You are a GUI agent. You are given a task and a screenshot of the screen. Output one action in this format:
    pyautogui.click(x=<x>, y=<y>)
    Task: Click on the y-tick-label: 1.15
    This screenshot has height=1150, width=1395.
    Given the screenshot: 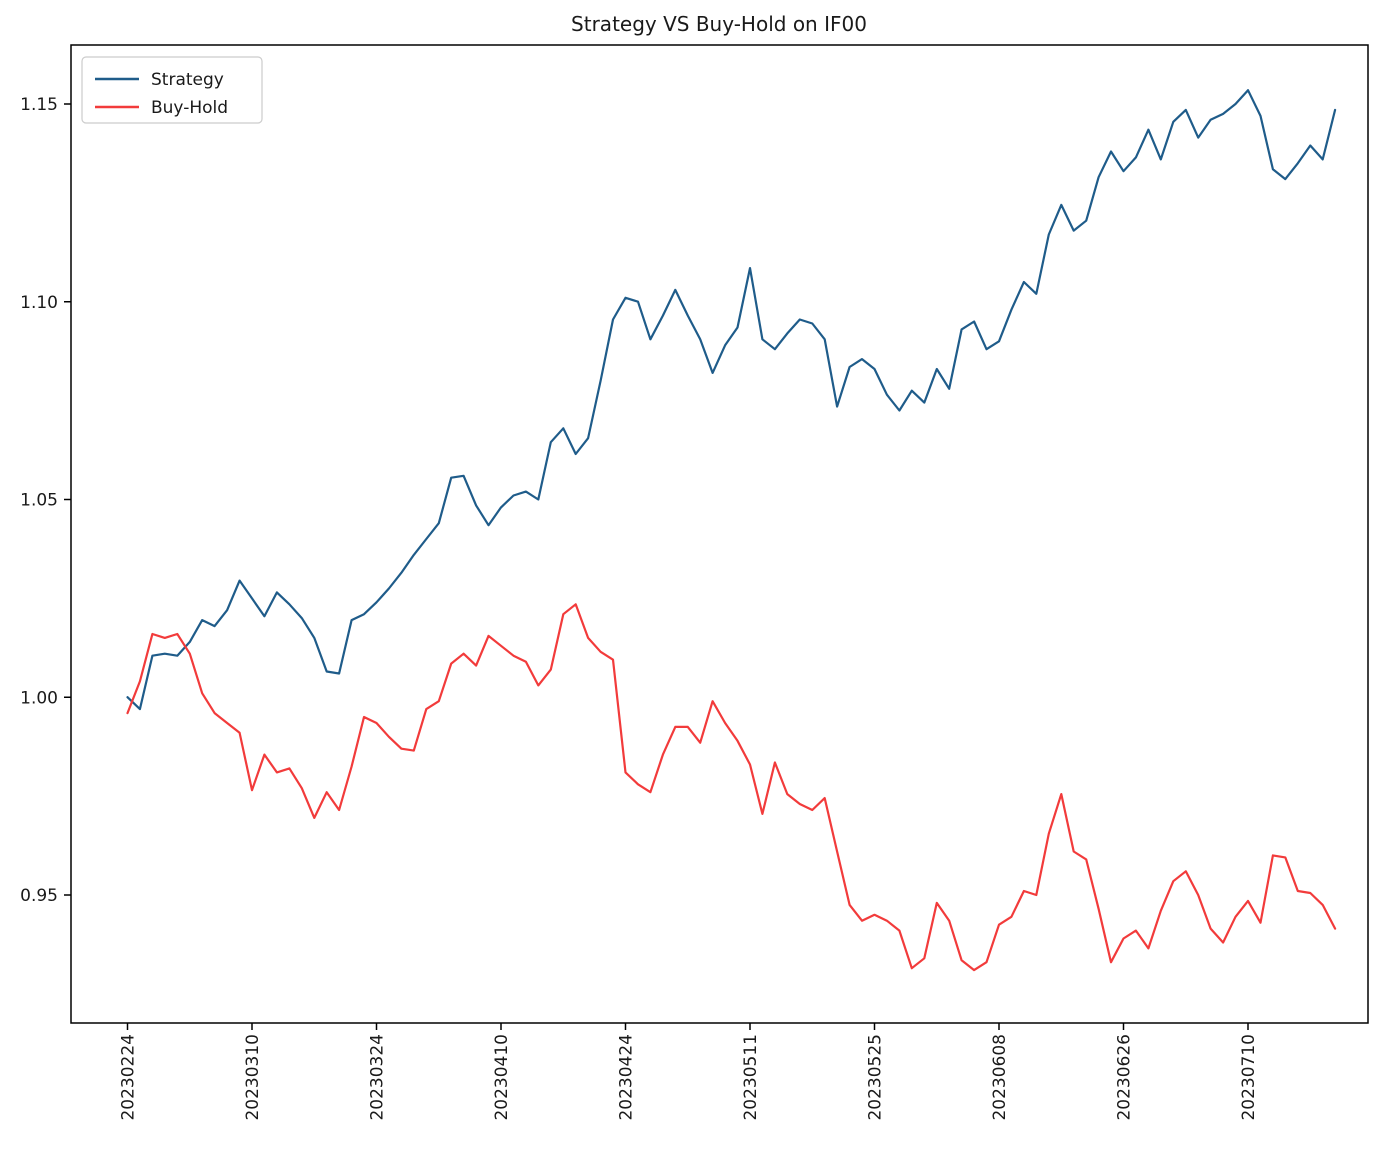 What is the action you would take?
    pyautogui.click(x=39, y=105)
    